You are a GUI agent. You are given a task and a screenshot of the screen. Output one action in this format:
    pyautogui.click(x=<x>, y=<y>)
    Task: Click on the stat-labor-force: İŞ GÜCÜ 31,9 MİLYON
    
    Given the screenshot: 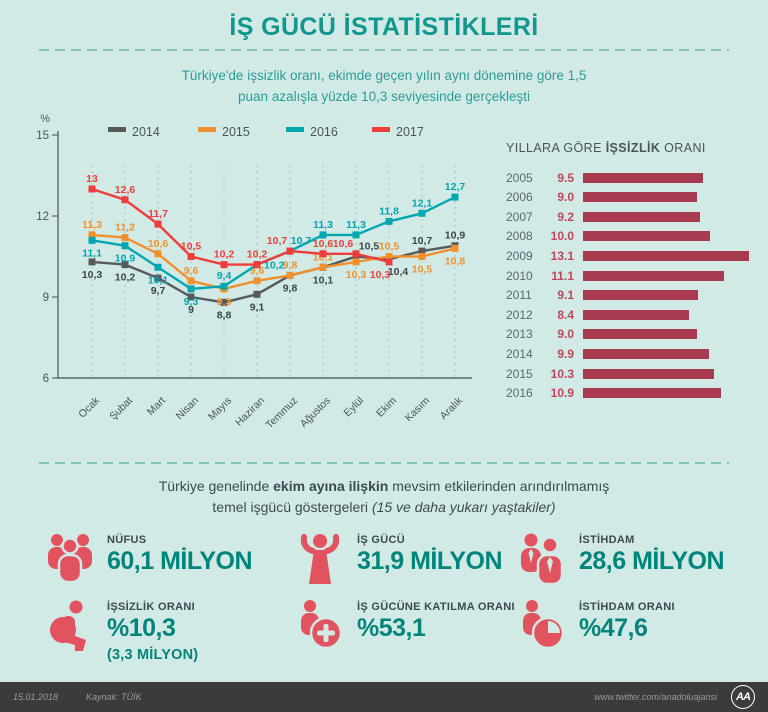 What is the action you would take?
    pyautogui.click(x=405, y=558)
    